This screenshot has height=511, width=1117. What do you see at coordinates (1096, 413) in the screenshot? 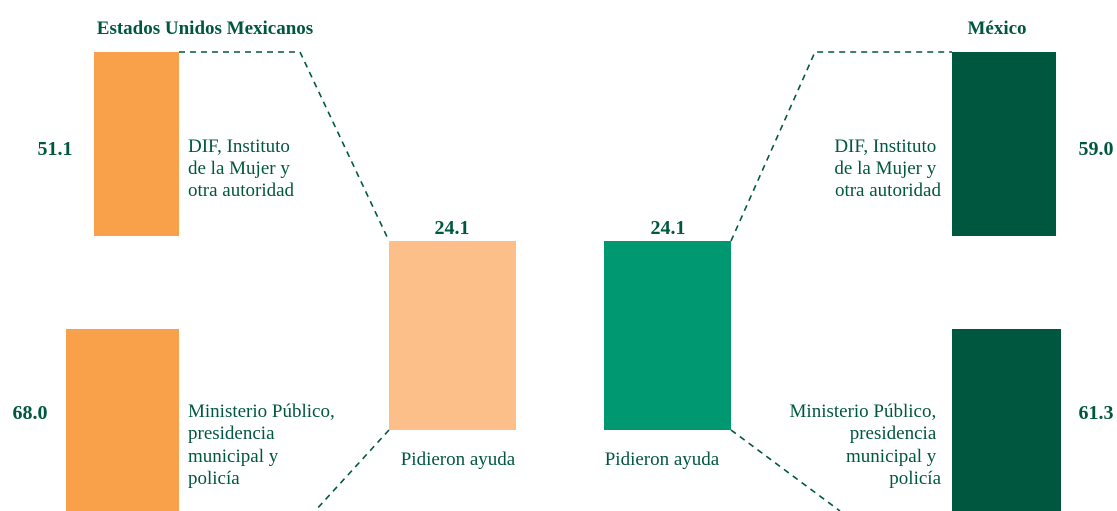
I see `value: 61.3` at bounding box center [1096, 413].